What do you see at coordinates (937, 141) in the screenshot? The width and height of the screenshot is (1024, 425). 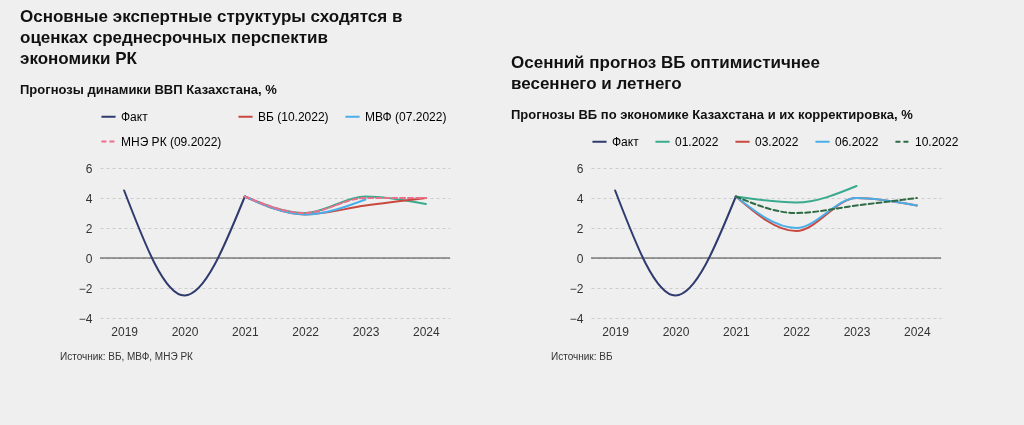 I see `legend-label: 10.2022` at bounding box center [937, 141].